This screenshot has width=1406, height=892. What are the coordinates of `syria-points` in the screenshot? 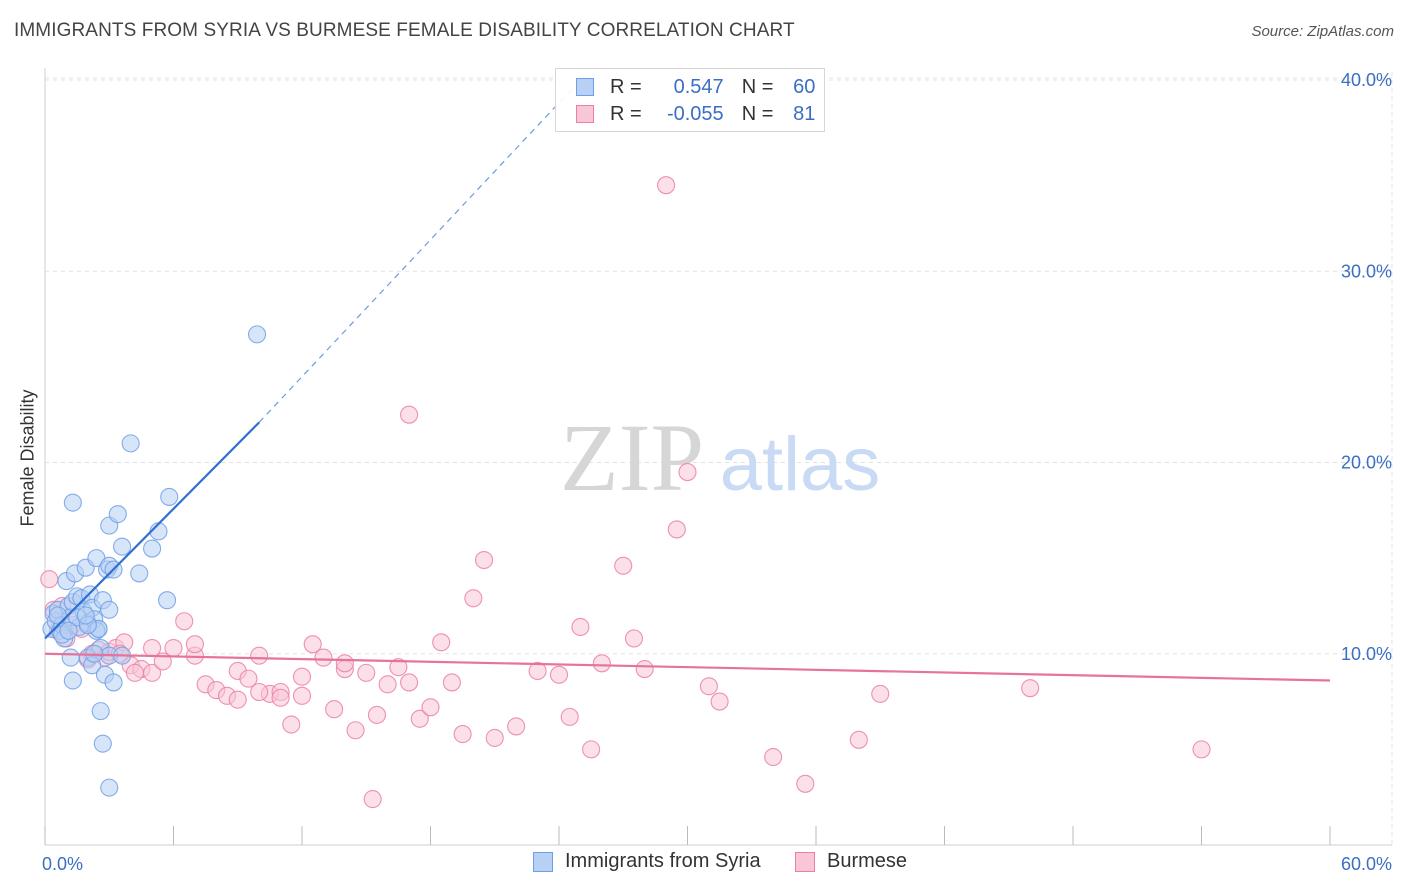 It's located at (154, 561).